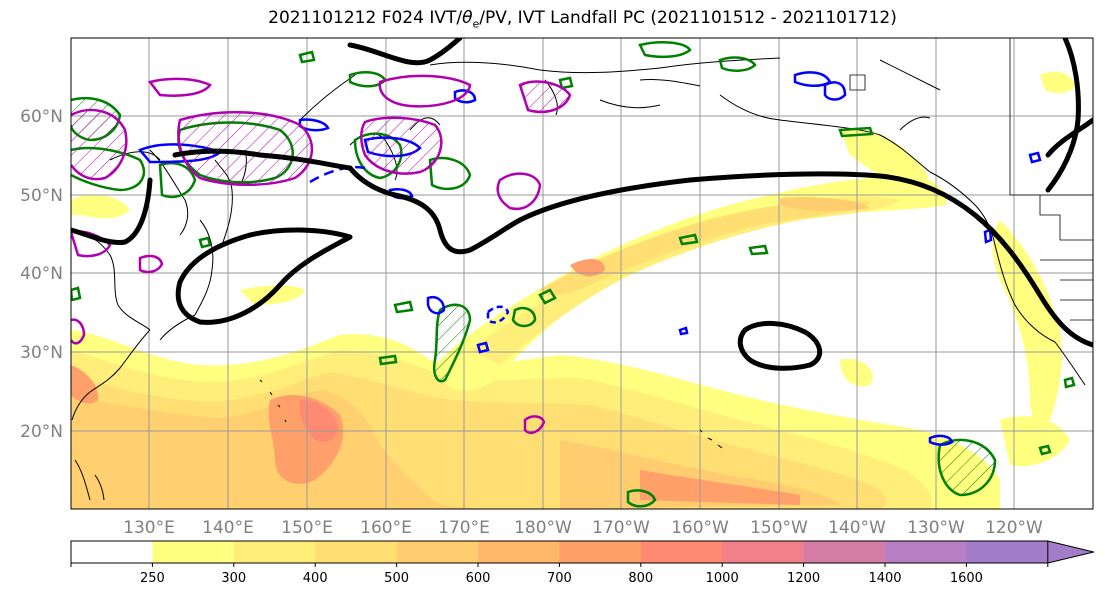  I want to click on lon-label: 160°E, so click(386, 528).